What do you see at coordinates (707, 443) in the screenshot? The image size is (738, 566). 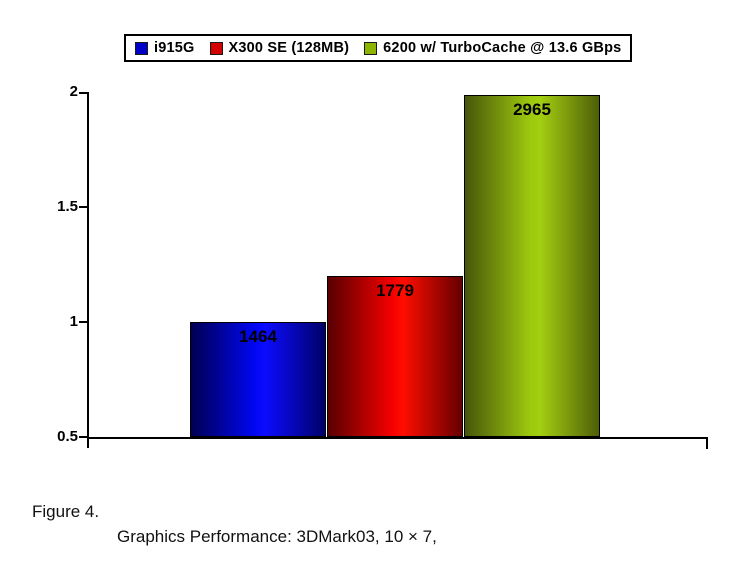 I see `x-axis-end-tick` at bounding box center [707, 443].